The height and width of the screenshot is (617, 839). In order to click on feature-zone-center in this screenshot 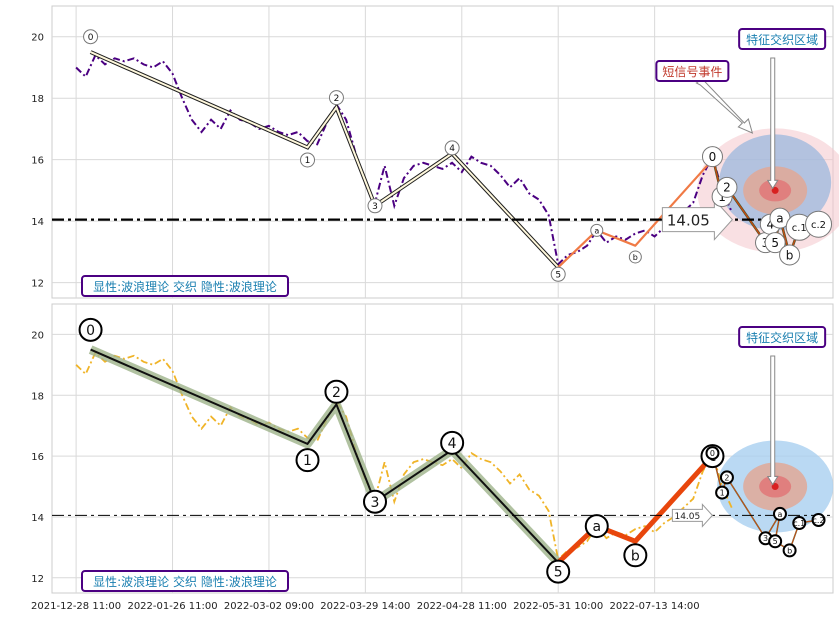, I will do `click(775, 190)`.